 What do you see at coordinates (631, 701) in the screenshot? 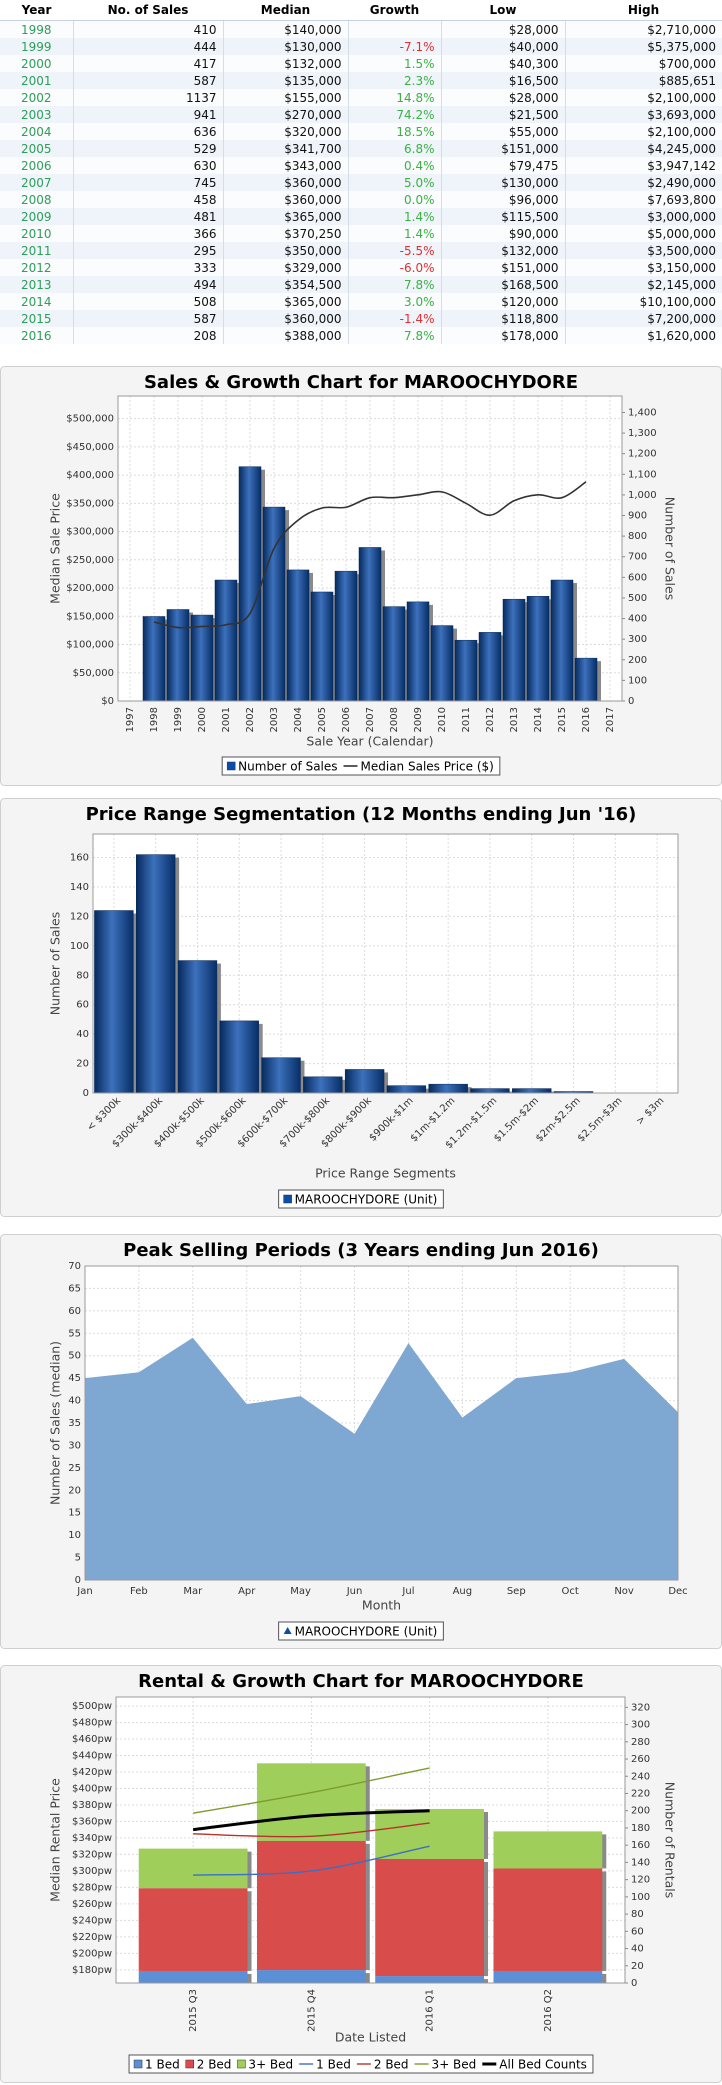
I see `y2-tick-label: 0` at bounding box center [631, 701].